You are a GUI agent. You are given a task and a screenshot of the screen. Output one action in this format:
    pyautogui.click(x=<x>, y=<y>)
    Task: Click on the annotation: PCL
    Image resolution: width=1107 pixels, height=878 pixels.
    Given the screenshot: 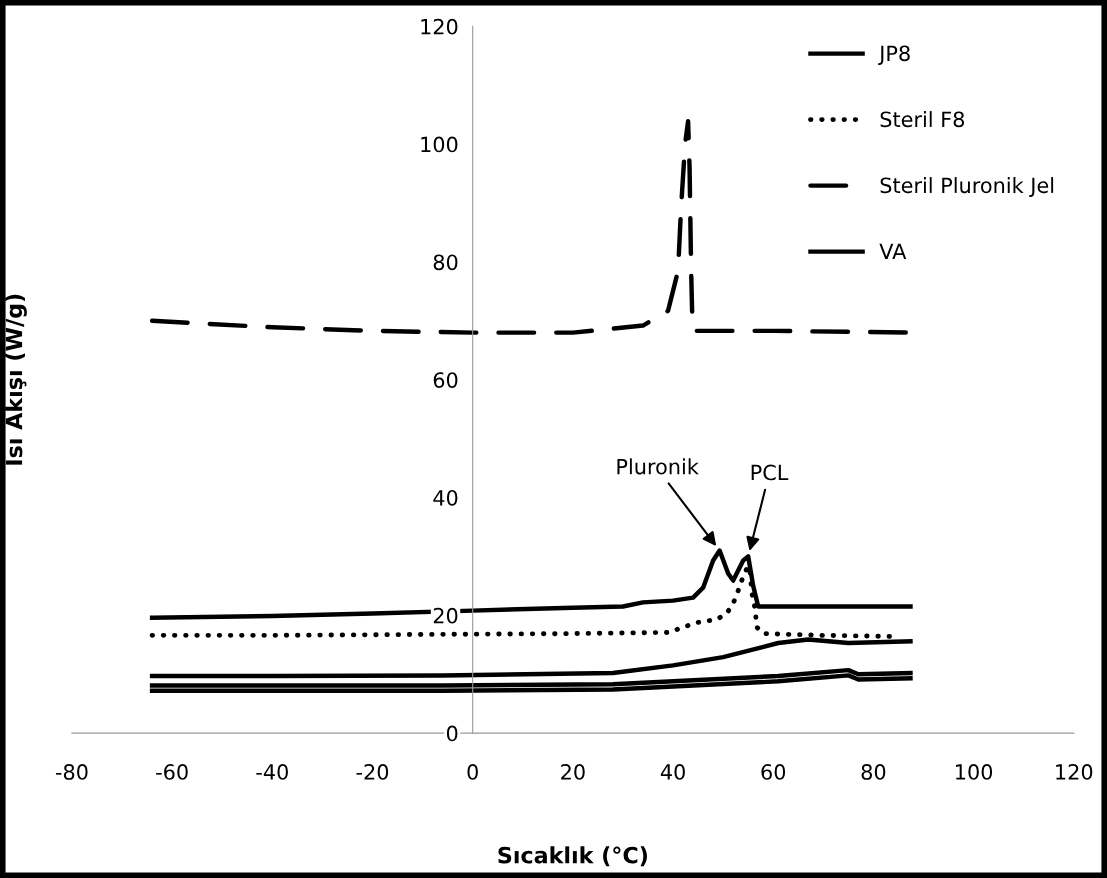 What is the action you would take?
    pyautogui.click(x=770, y=472)
    